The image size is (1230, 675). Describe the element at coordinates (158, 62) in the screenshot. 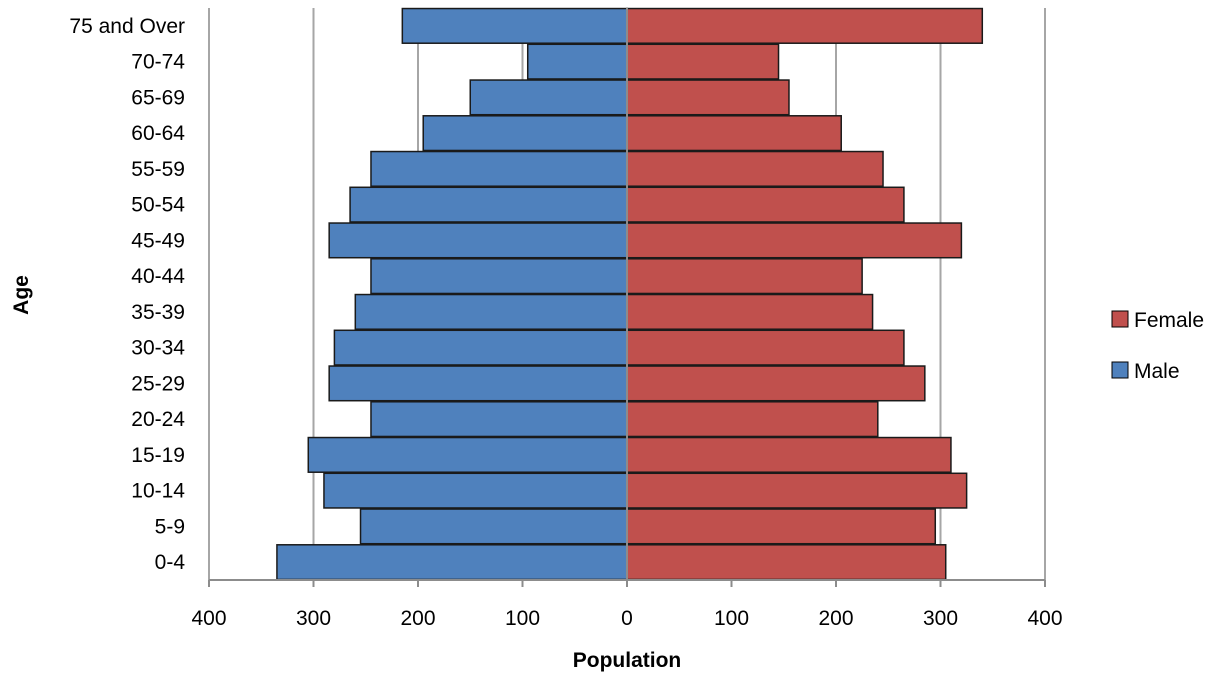

I see `y-tick-label: 70-74` at that location.